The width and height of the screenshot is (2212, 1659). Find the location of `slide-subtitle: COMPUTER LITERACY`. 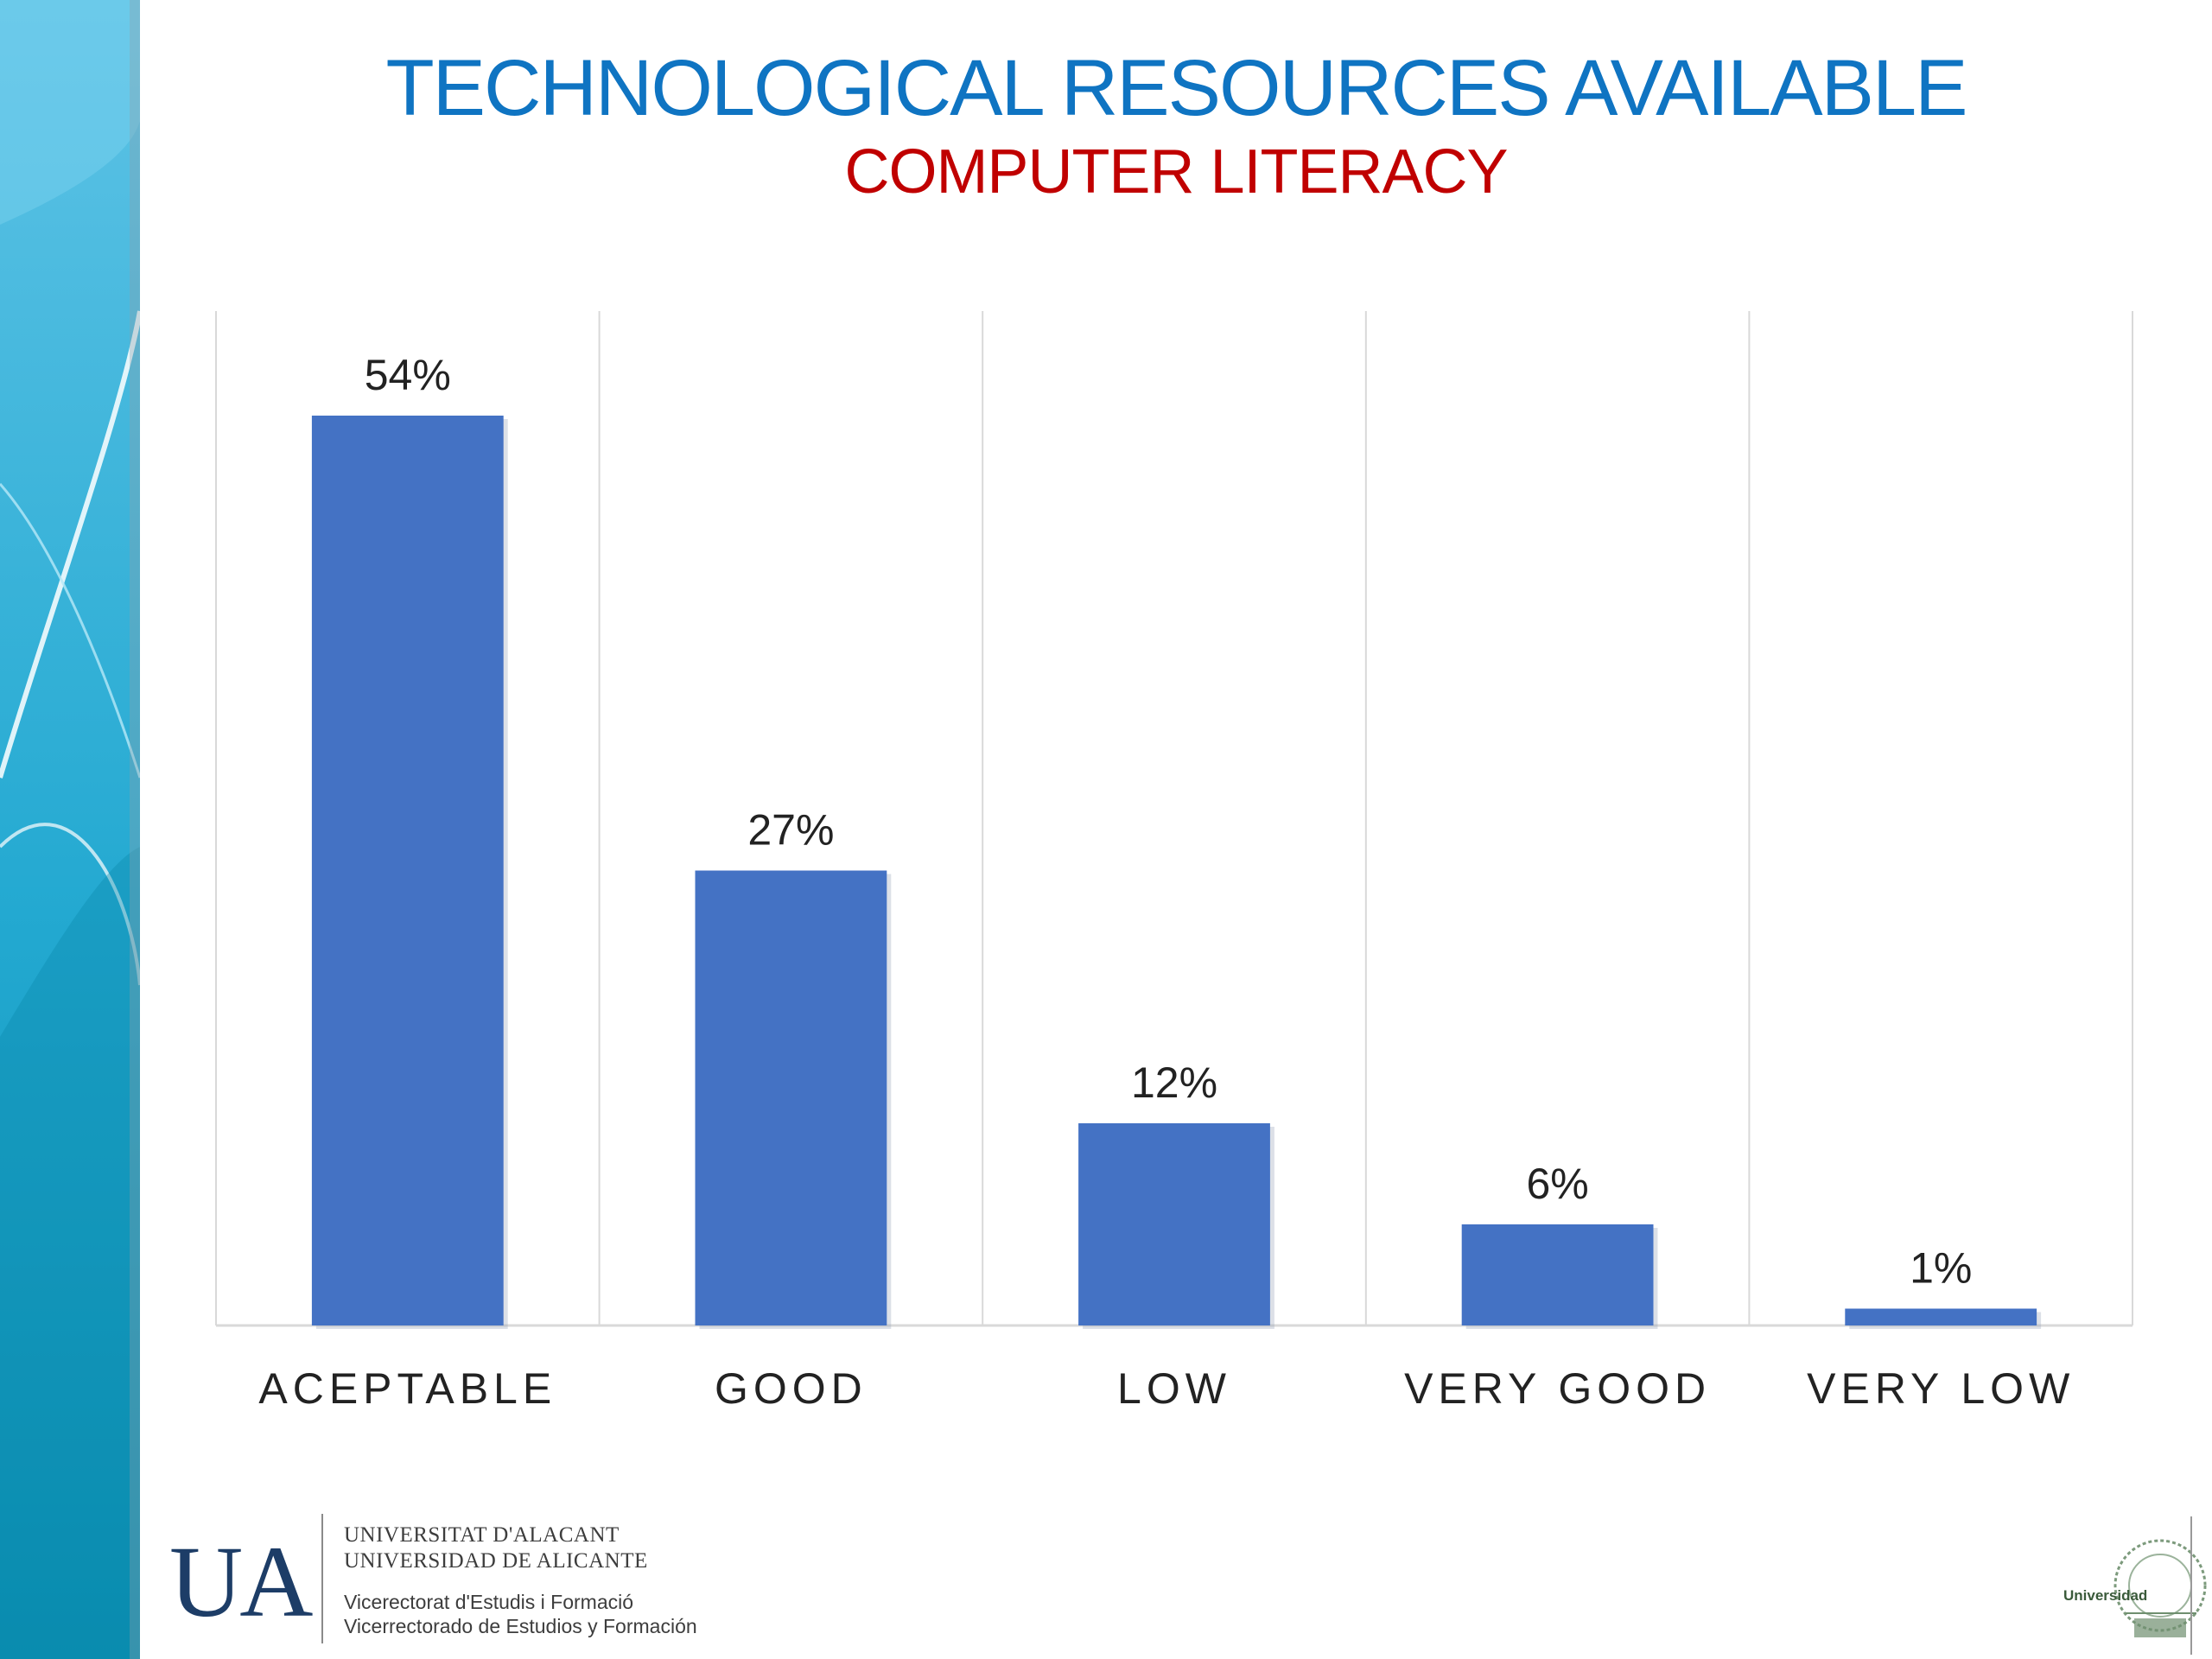

slide-subtitle: COMPUTER LITERACY is located at coordinates (1176, 172).